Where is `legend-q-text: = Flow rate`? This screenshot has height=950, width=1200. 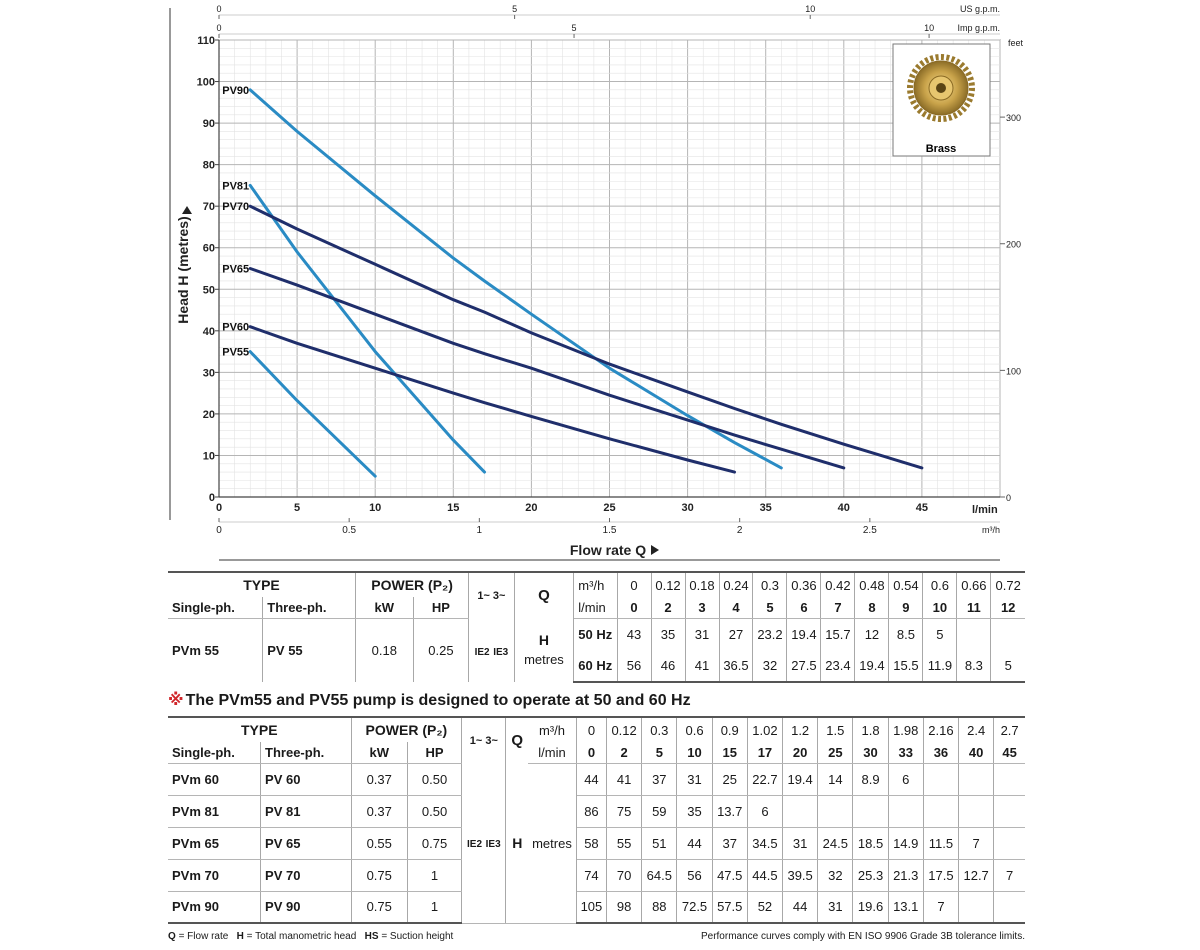
legend-q-text: = Flow rate is located at coordinates (203, 936).